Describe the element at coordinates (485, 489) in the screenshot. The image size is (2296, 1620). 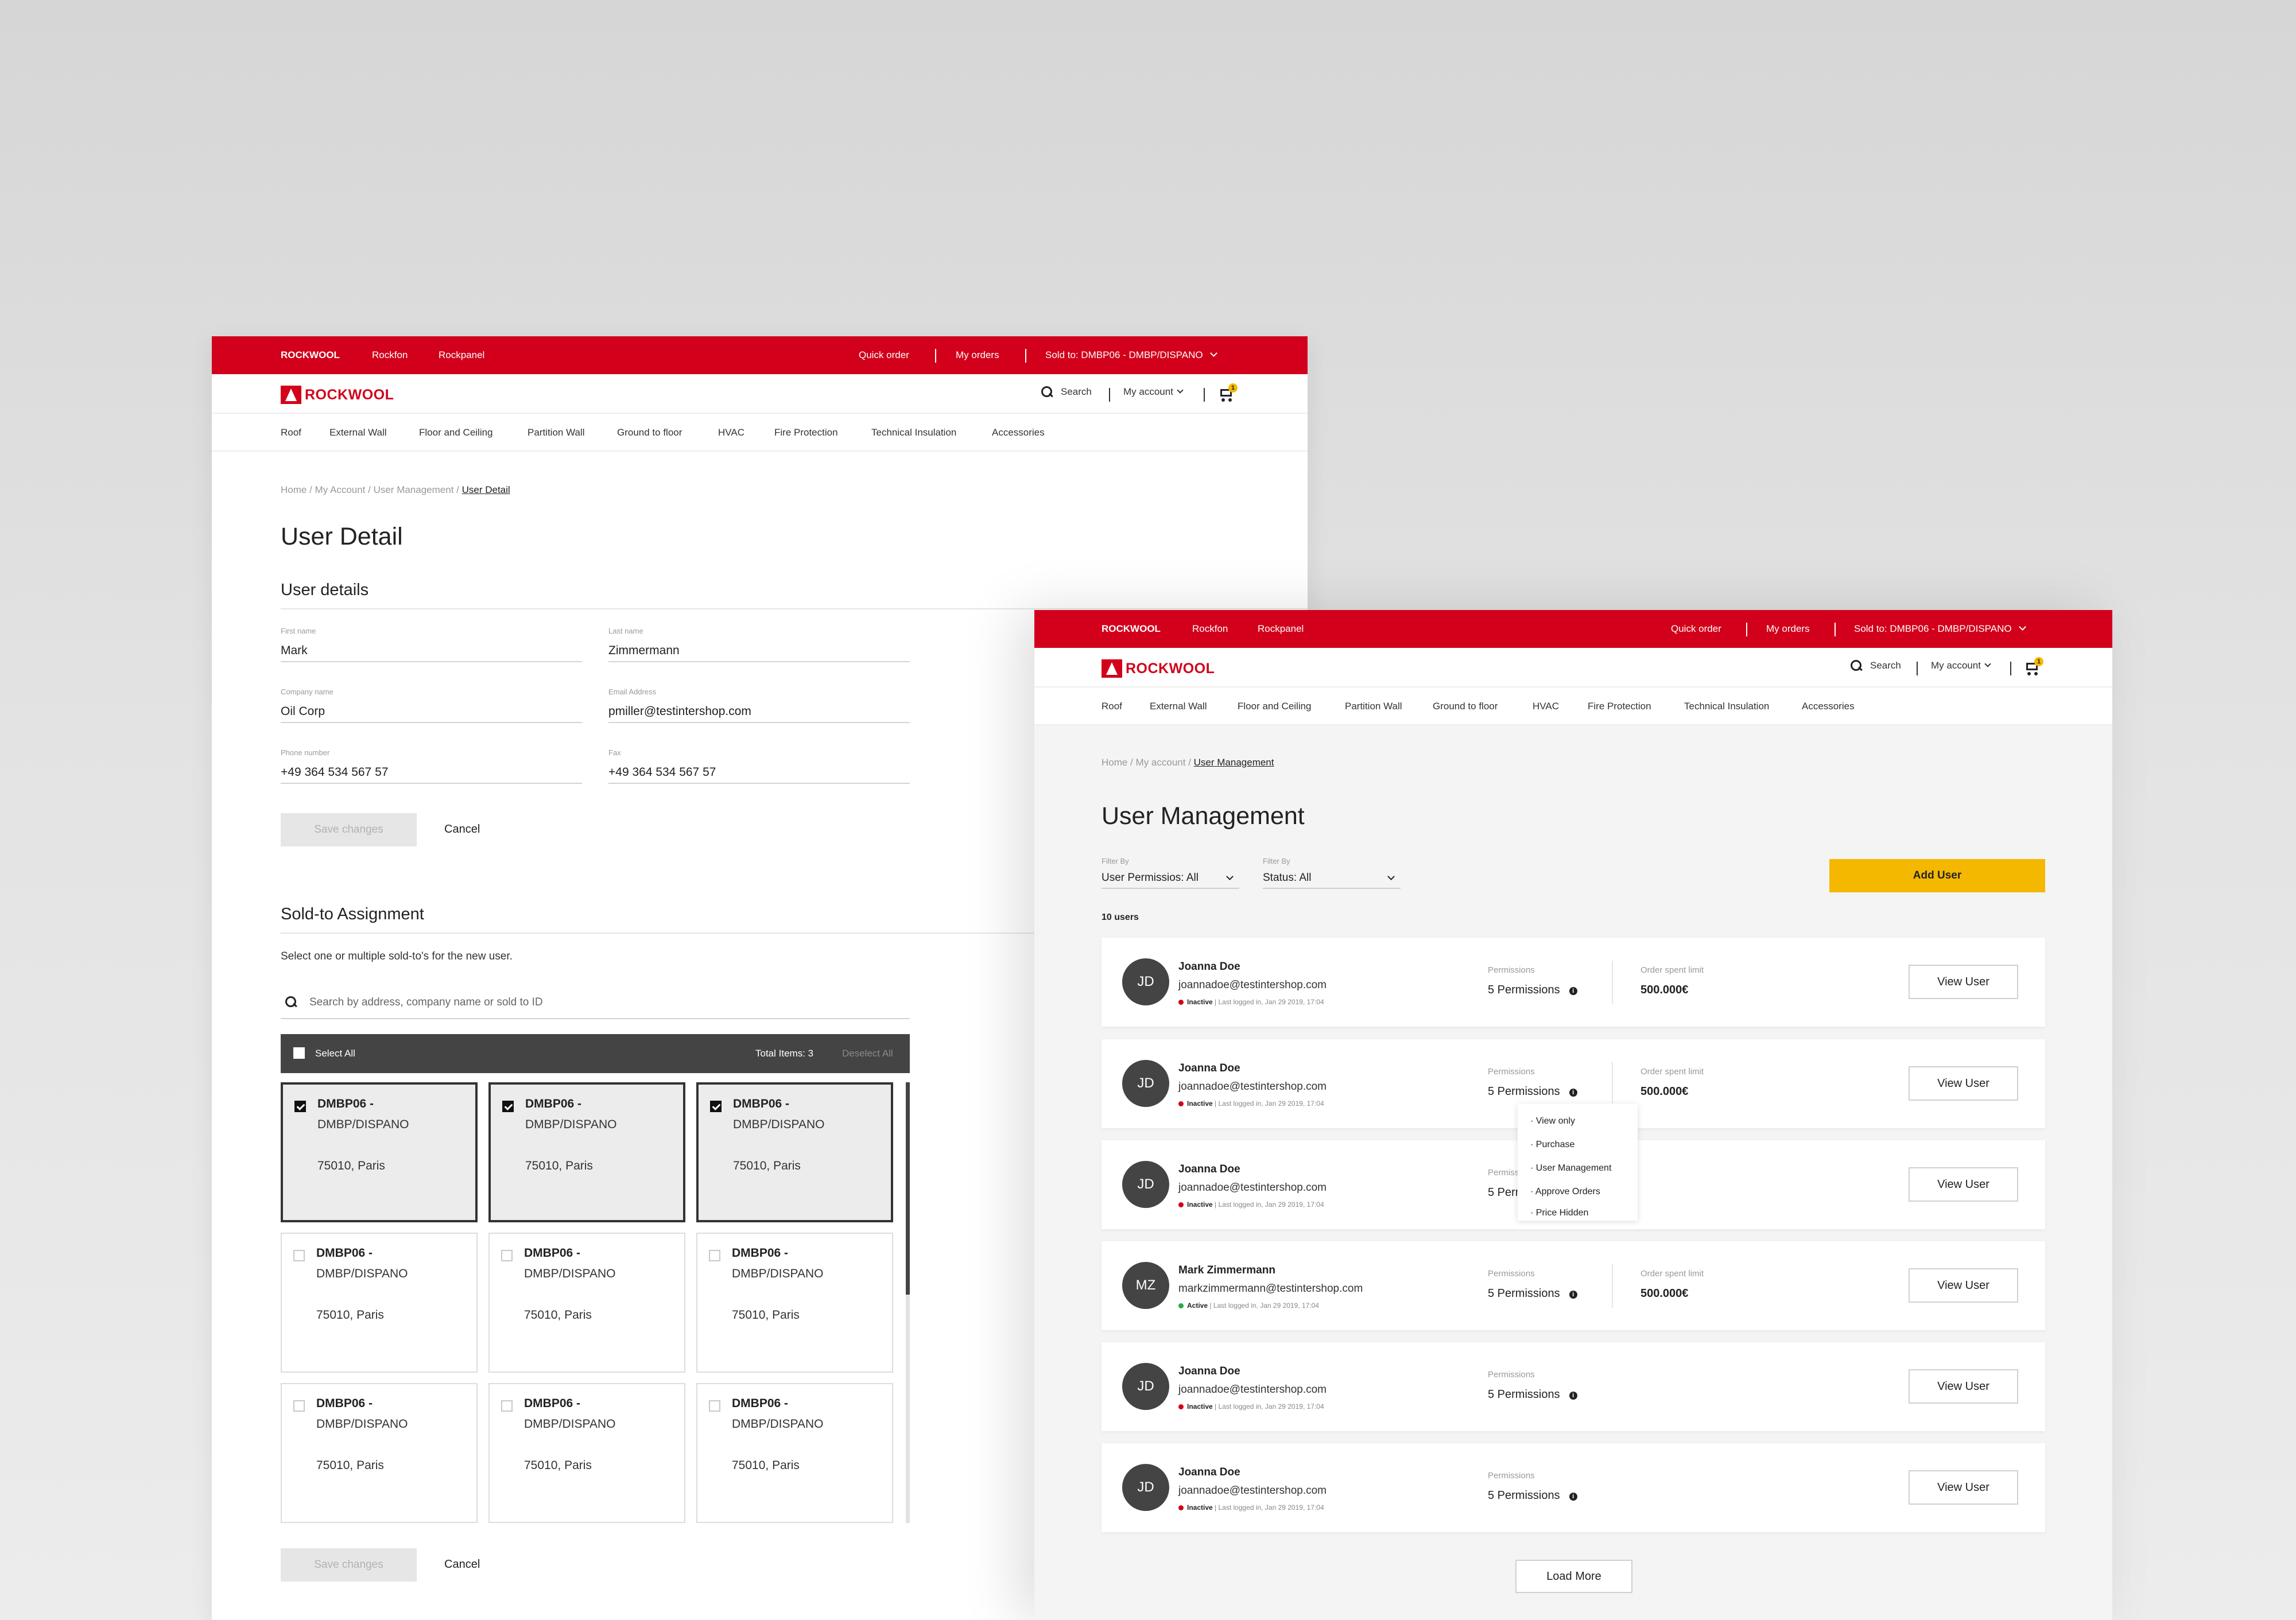
I see `breadcrumb-user-detail: User Detail` at that location.